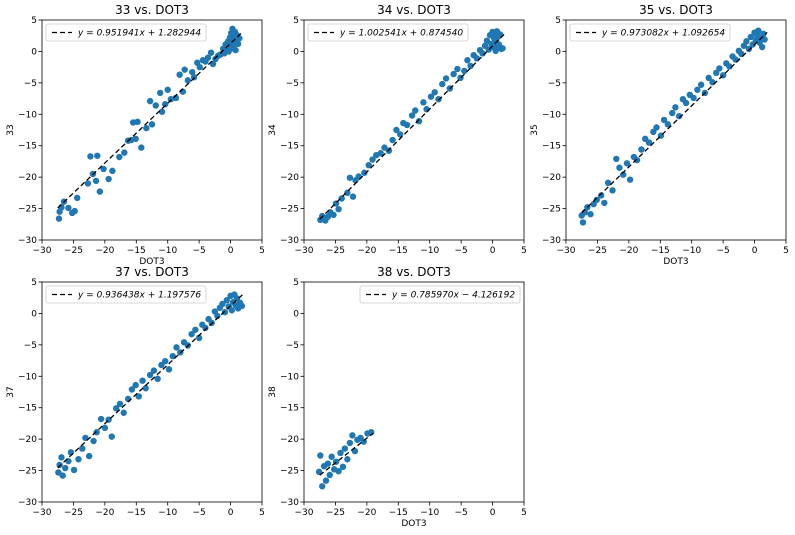 This screenshot has width=795, height=535. I want to click on legend-label: y = 1.002541x + 0.874540, so click(401, 34).